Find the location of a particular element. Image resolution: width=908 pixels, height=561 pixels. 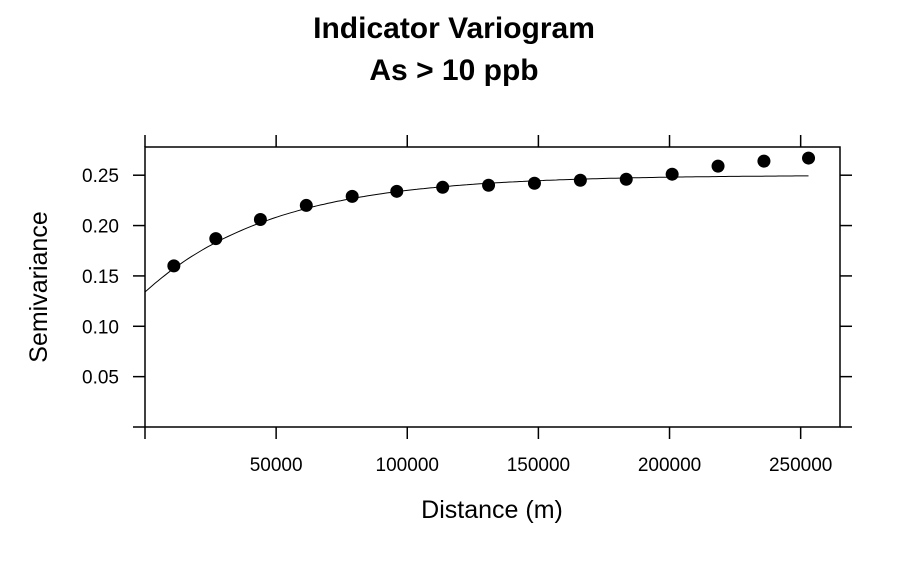

x-tick-label: 50000 is located at coordinates (276, 465).